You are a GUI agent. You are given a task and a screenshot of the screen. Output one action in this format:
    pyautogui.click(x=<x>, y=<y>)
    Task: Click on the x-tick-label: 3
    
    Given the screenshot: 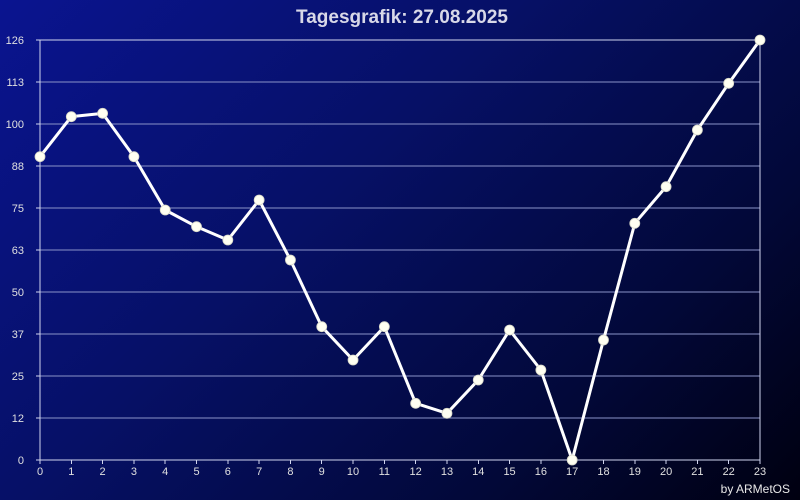 What is the action you would take?
    pyautogui.click(x=134, y=472)
    